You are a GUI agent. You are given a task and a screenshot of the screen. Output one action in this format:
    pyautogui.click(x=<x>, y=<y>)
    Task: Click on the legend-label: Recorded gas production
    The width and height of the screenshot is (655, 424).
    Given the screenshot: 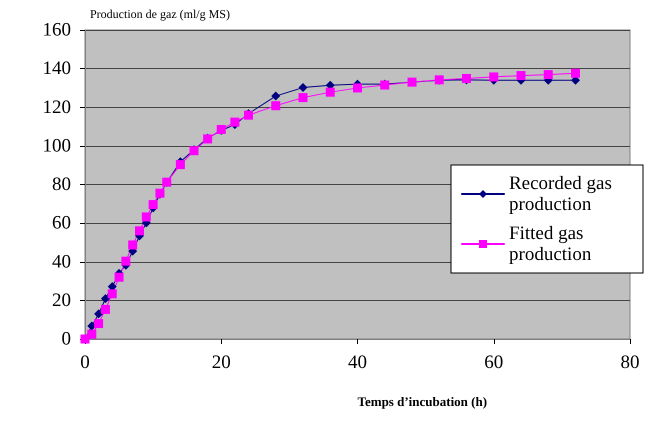 What is the action you would take?
    pyautogui.click(x=563, y=194)
    